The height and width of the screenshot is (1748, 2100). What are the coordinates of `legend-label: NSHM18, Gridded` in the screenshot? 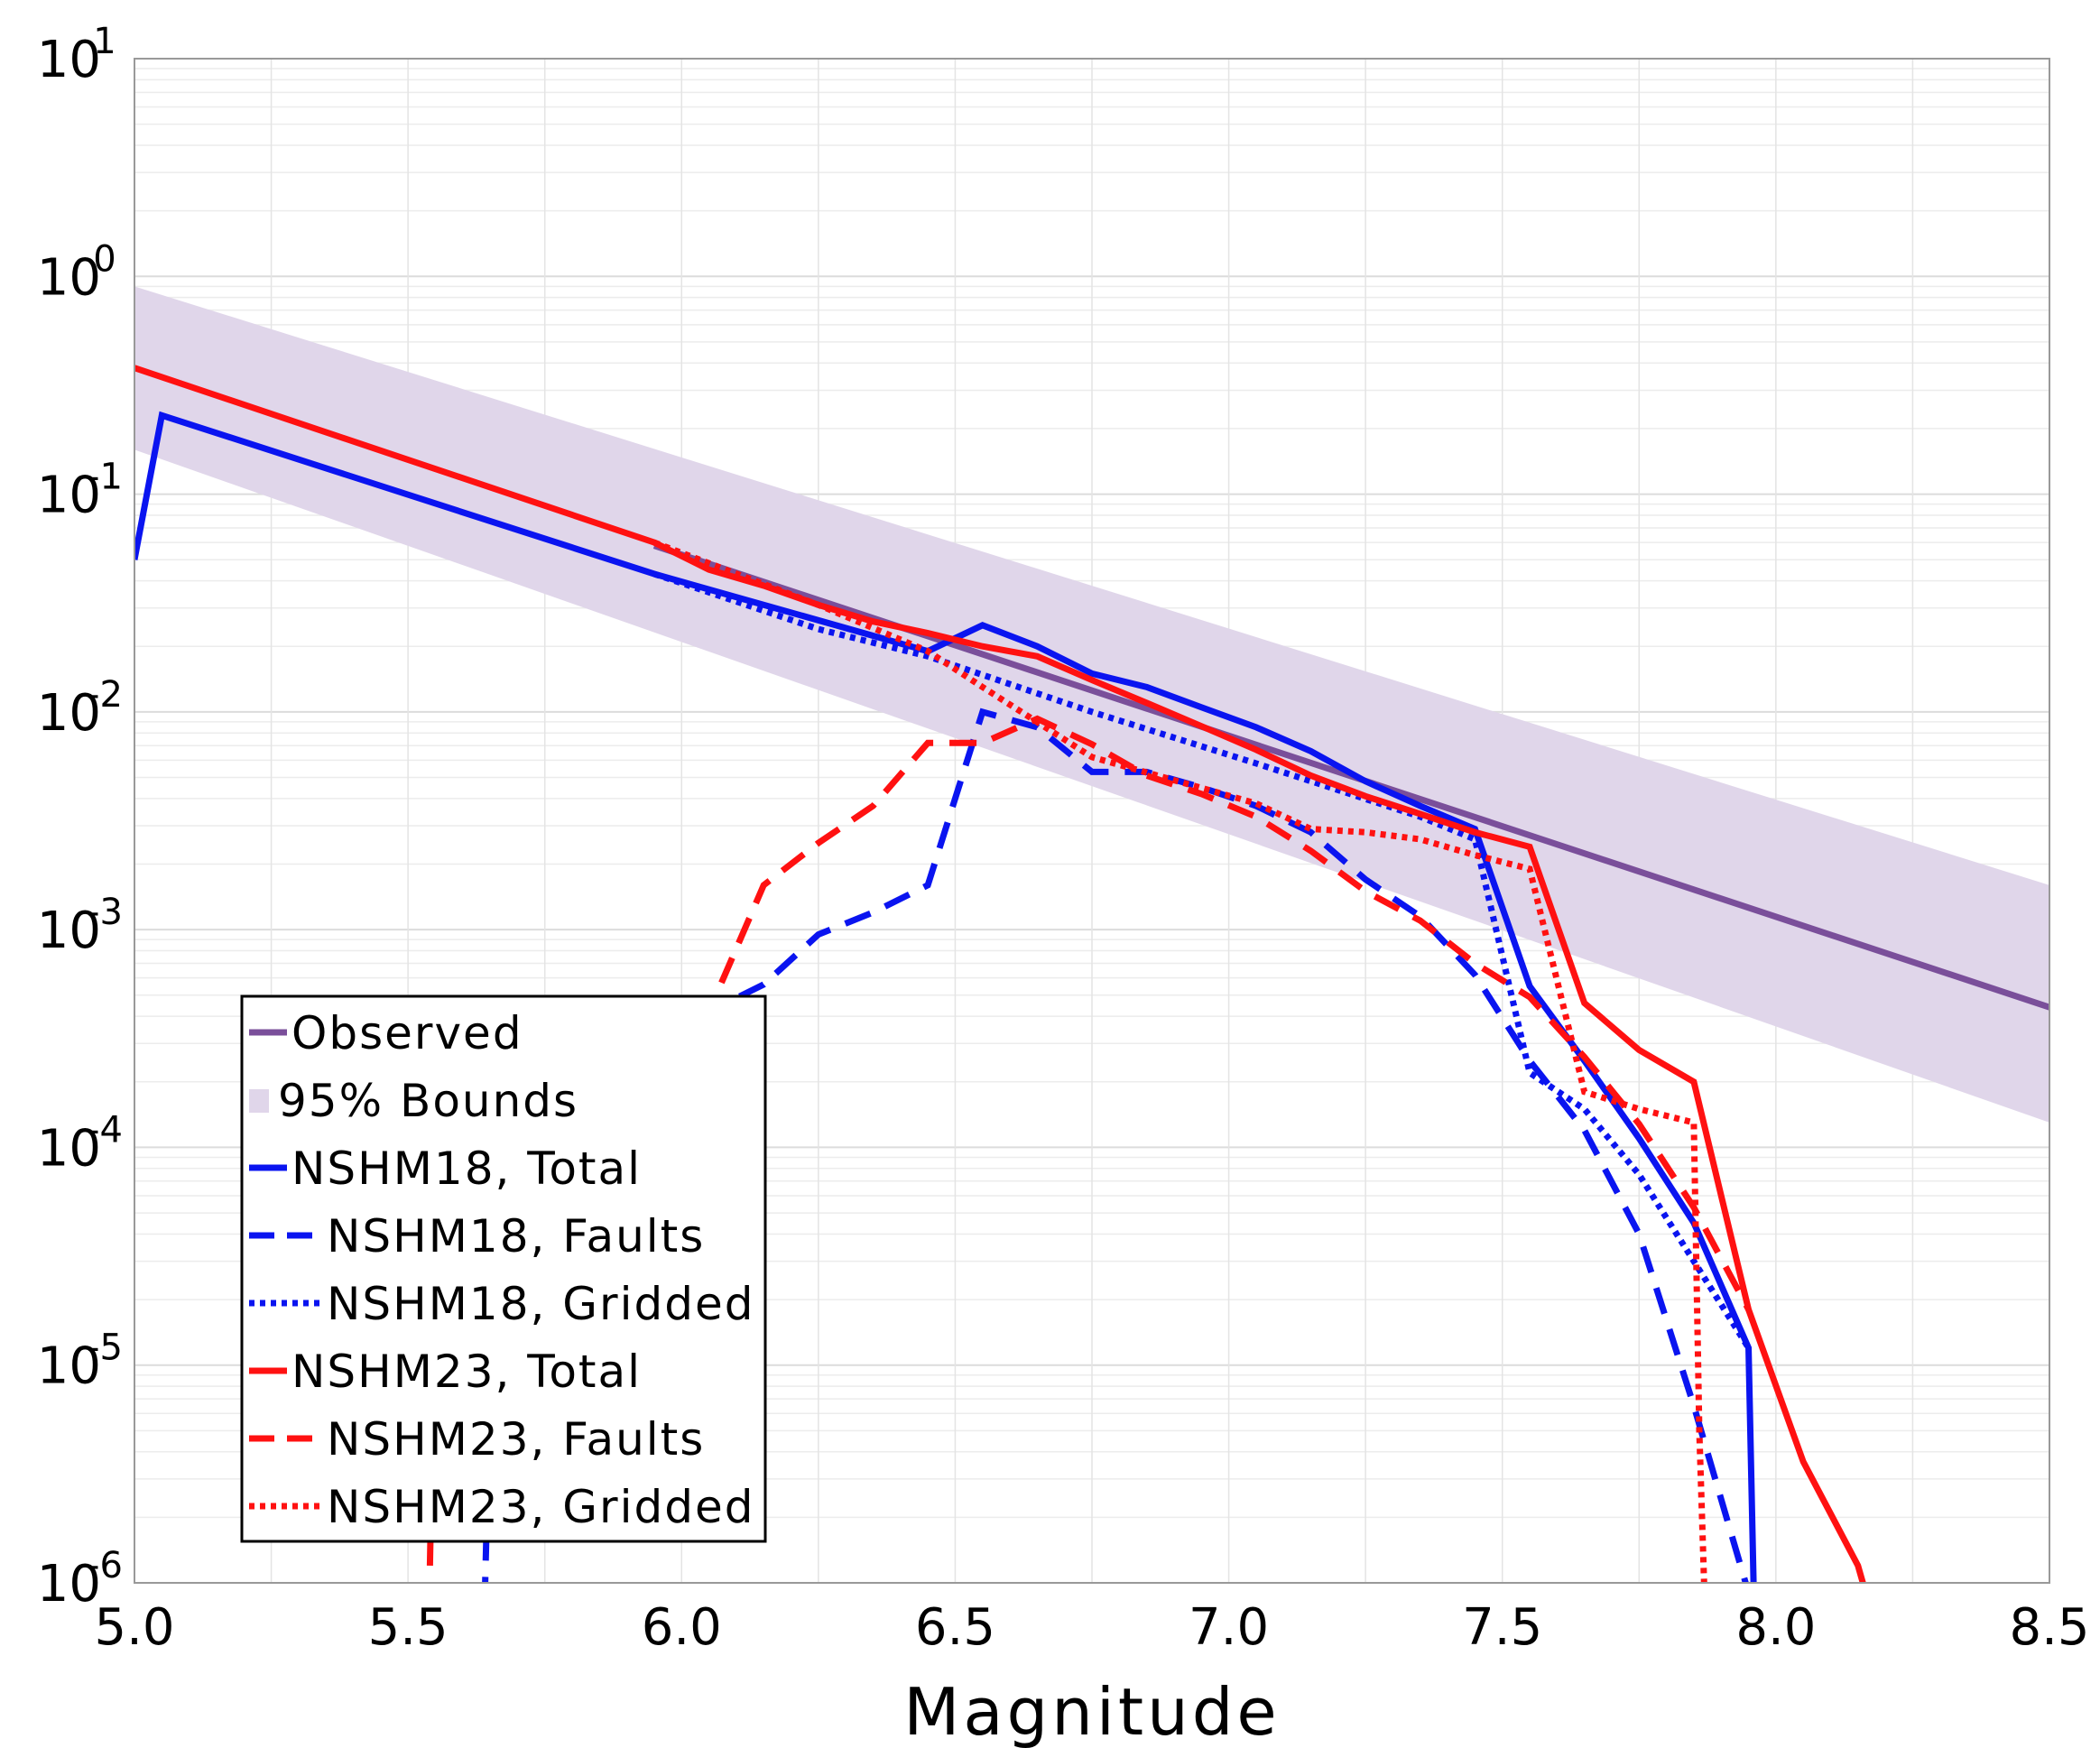 It's located at (540, 1304).